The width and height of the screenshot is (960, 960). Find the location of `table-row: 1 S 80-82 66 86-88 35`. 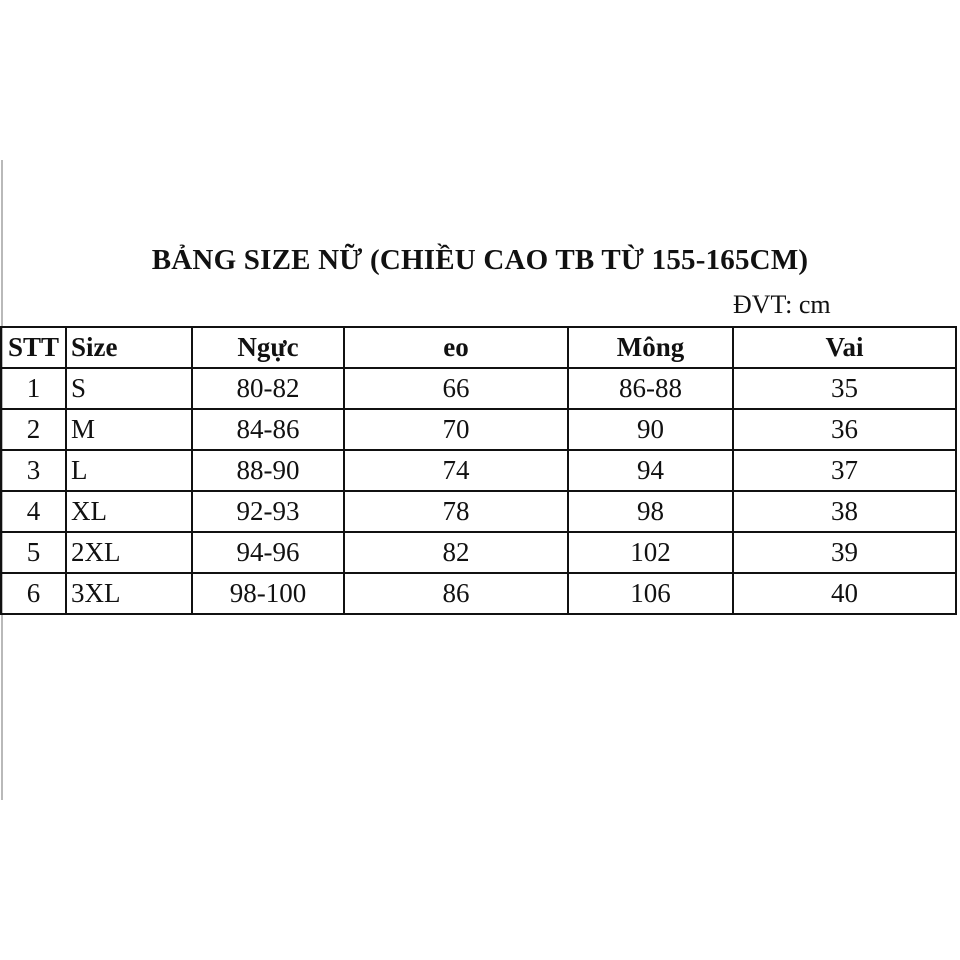

table-row: 1 S 80-82 66 86-88 35 is located at coordinates (478, 388).